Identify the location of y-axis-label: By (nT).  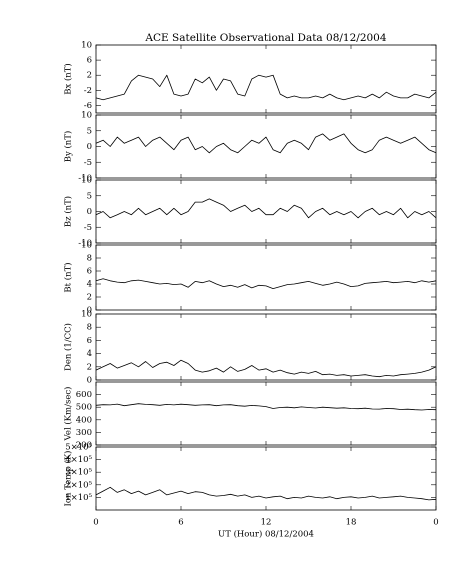
(68, 147).